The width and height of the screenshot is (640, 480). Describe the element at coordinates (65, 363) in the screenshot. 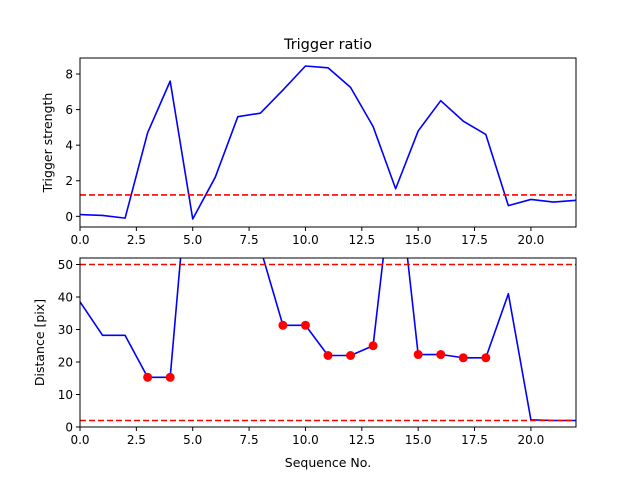

I see `y-tick-label: 20` at that location.